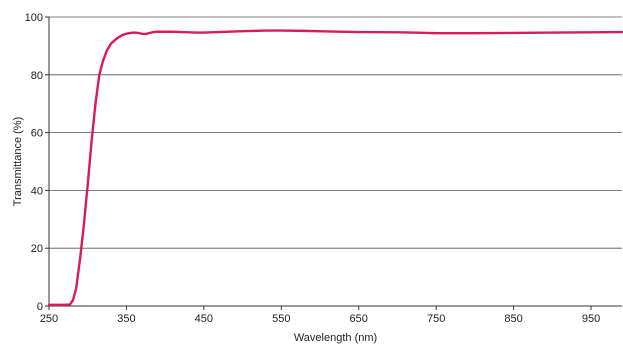 The image size is (623, 345). What do you see at coordinates (37, 191) in the screenshot?
I see `y-tick-label-40: 40` at bounding box center [37, 191].